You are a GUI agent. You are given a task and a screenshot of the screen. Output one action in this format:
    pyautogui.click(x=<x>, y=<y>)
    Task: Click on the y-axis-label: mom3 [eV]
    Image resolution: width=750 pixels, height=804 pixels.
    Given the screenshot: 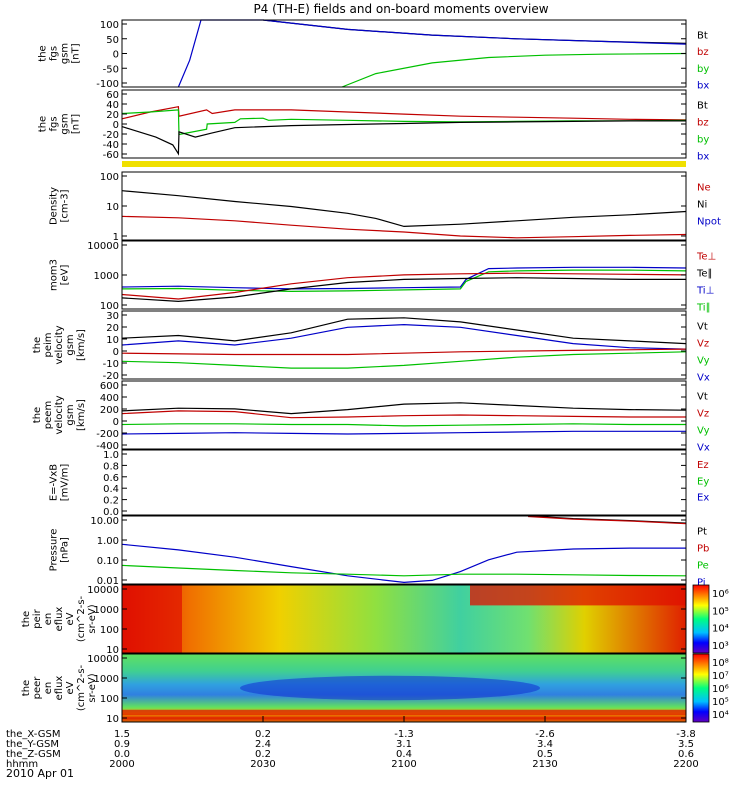 What is the action you would take?
    pyautogui.click(x=60, y=275)
    